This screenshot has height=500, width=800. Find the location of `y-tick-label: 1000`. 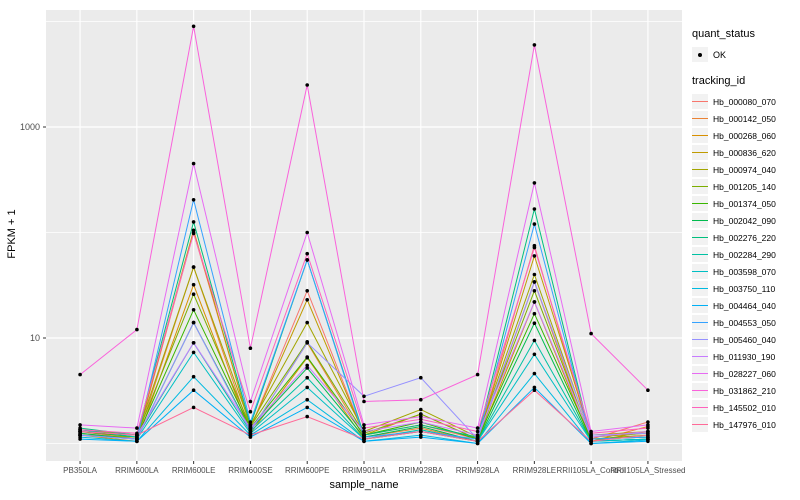

y-tick-label: 1000 is located at coordinates (30, 127).